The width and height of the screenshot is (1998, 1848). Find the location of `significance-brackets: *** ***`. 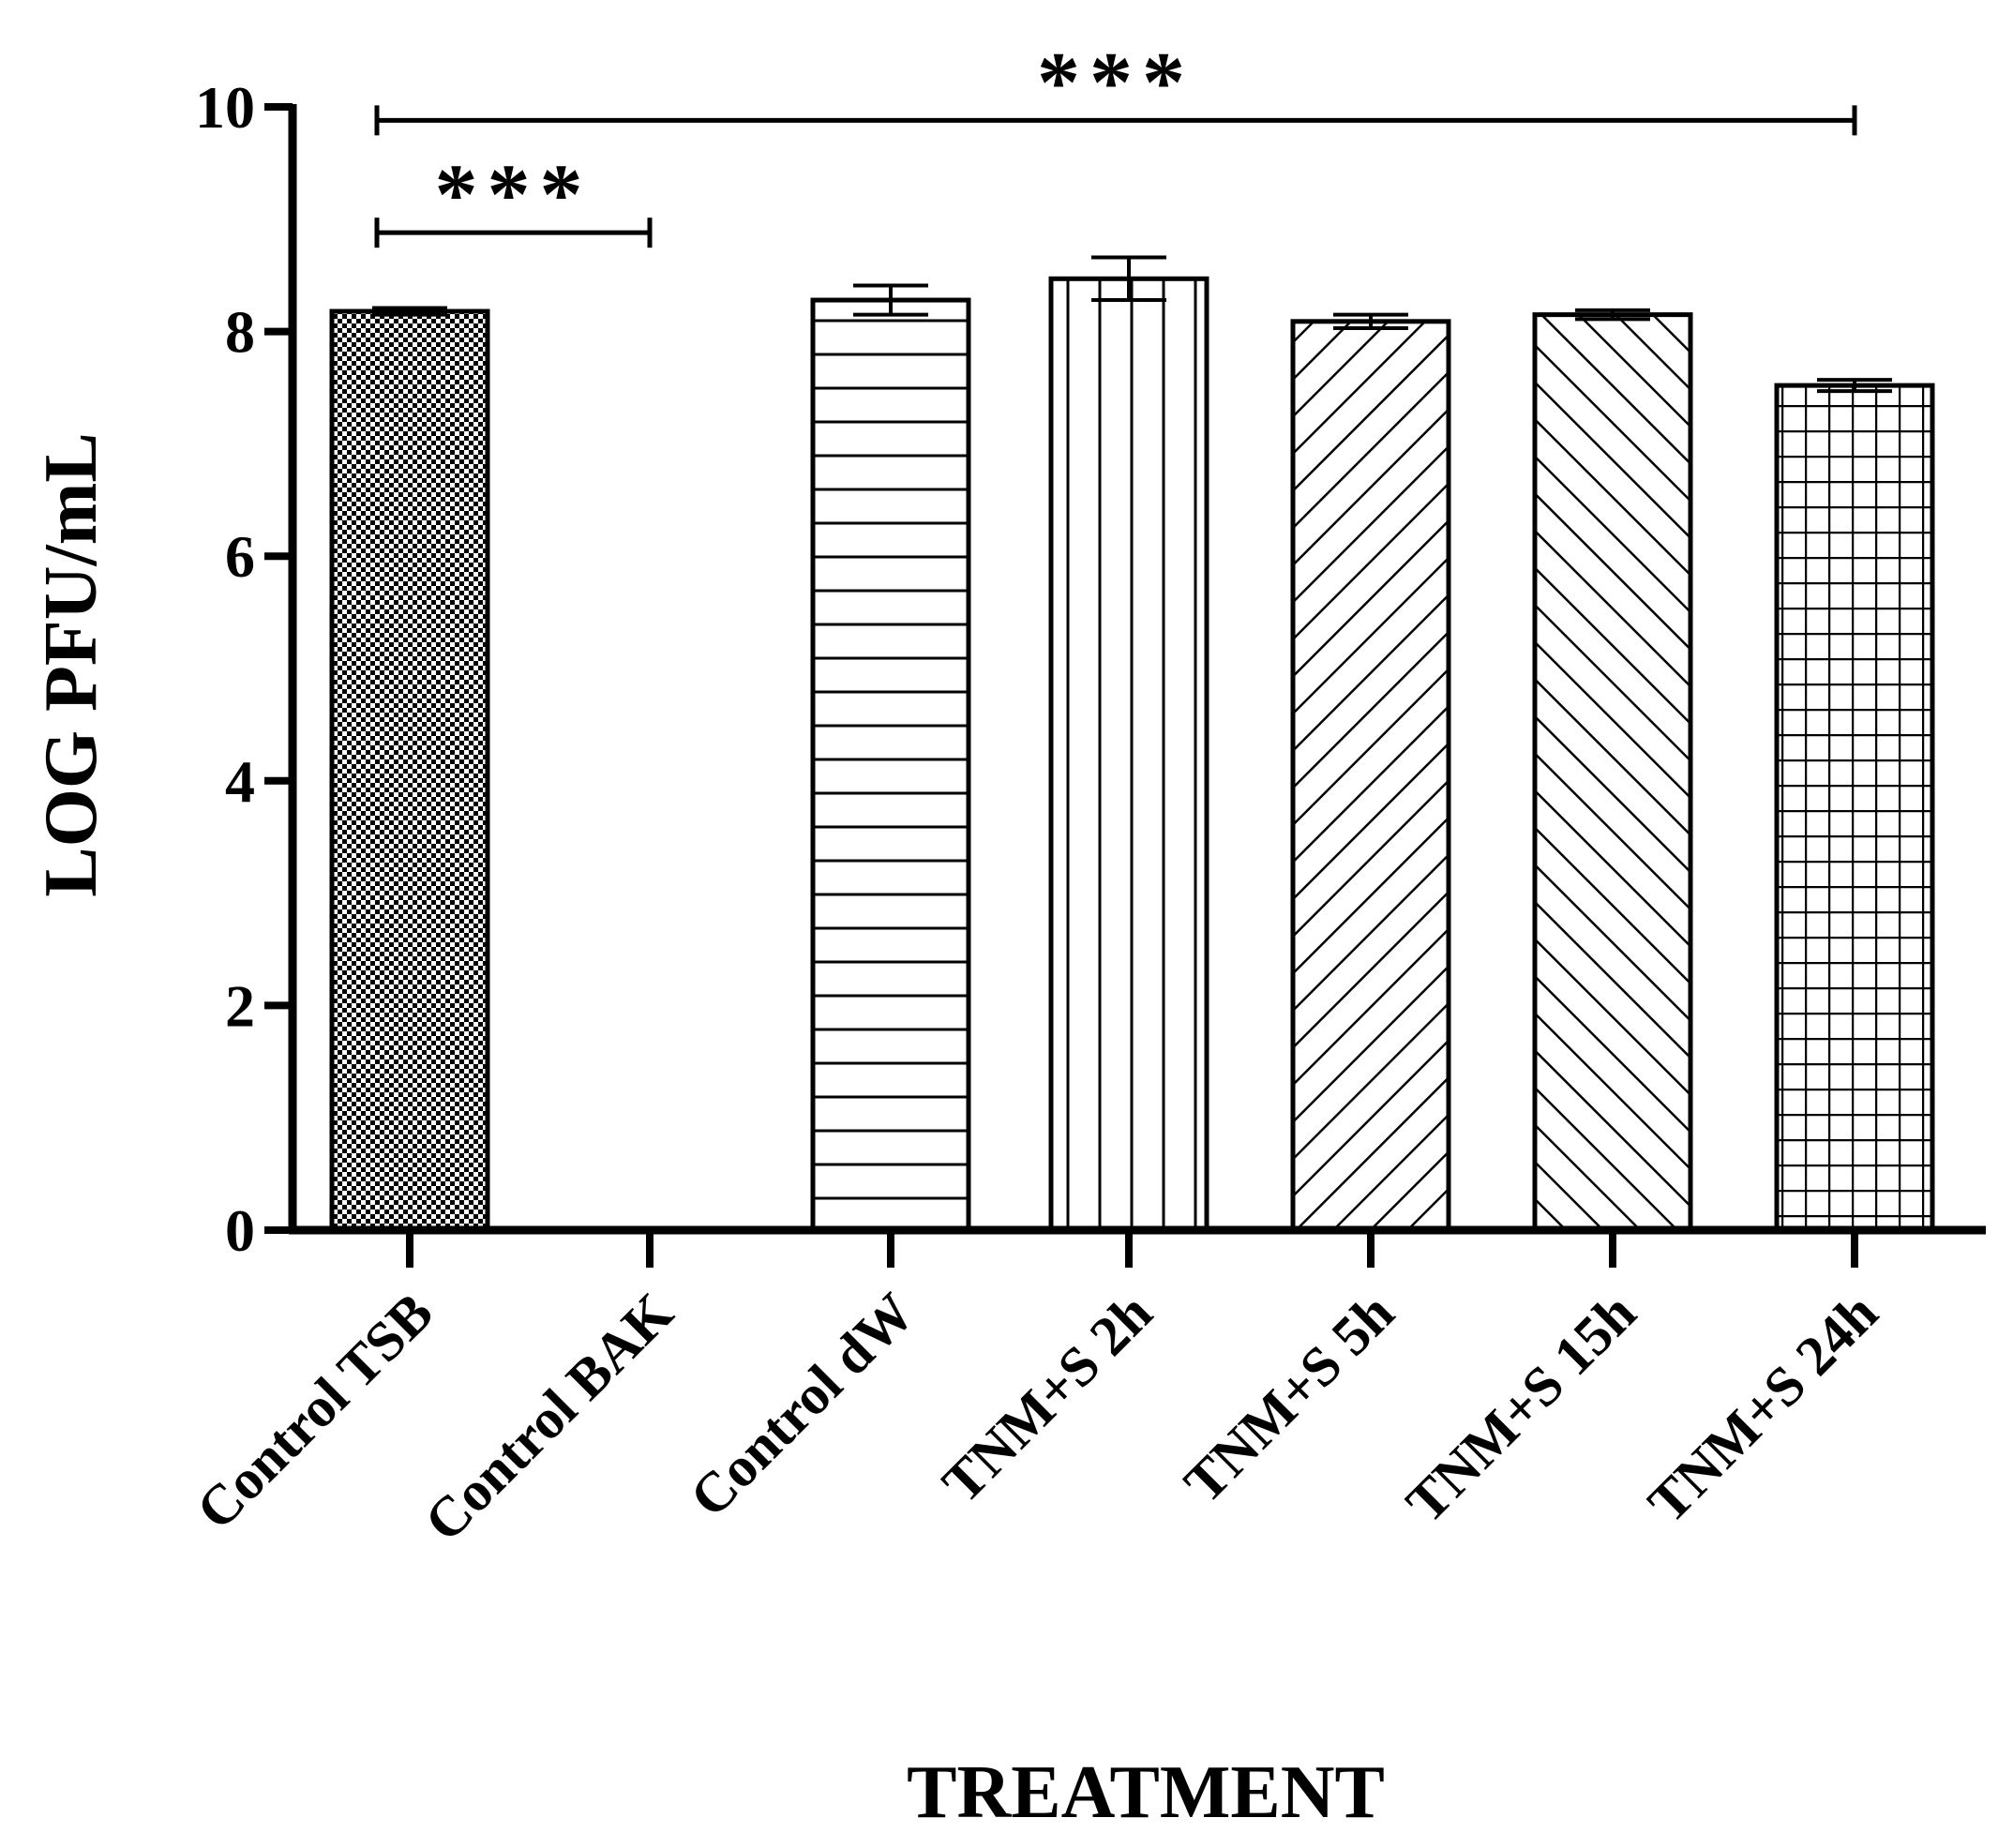

significance-brackets: *** *** is located at coordinates (1116, 141).